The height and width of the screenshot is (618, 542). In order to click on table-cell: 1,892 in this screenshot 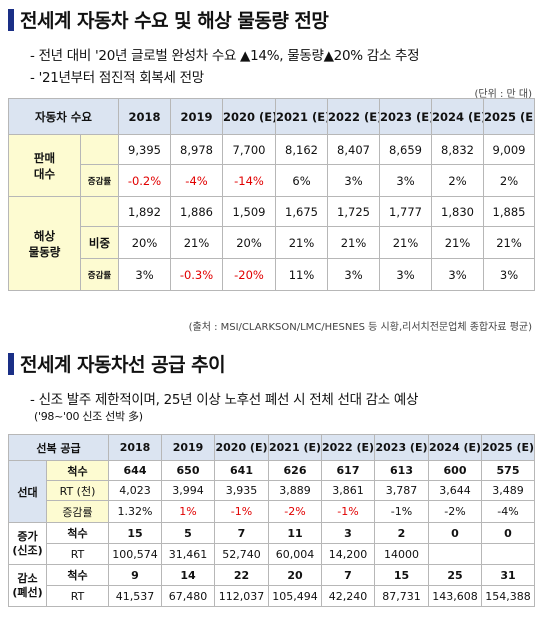, I will do `click(144, 211)`.